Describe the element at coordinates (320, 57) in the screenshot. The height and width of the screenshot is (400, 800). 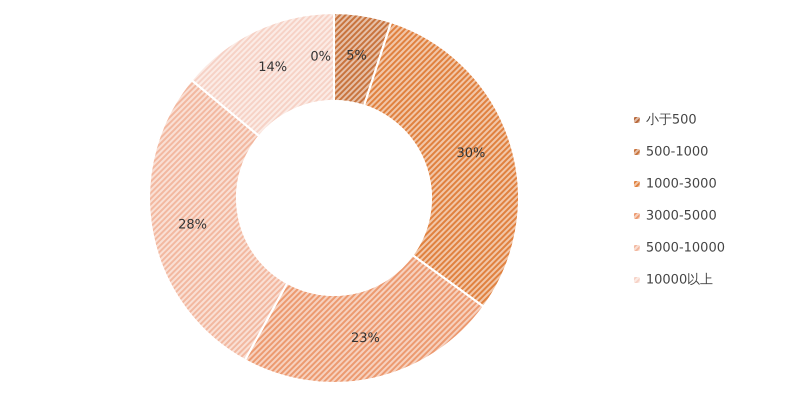
I see `text: 0%` at that location.